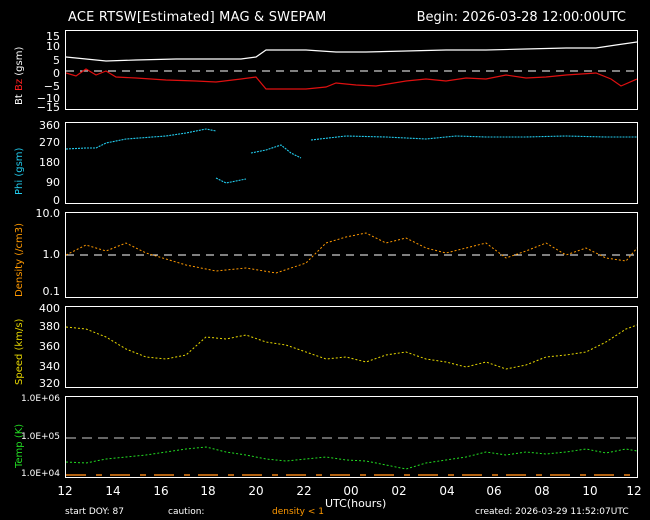 The height and width of the screenshot is (520, 650). I want to click on x-tick: 14, so click(113, 491).